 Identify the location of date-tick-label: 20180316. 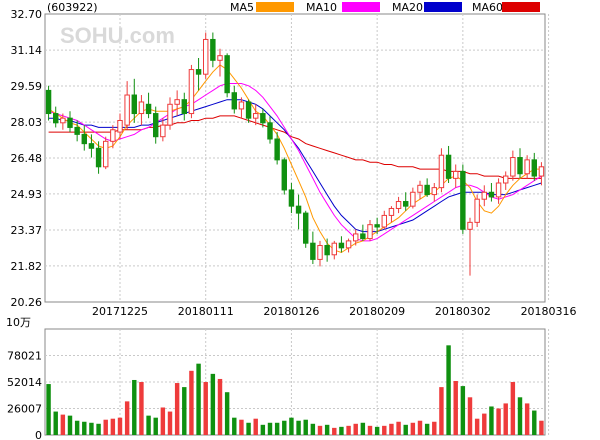
(549, 311).